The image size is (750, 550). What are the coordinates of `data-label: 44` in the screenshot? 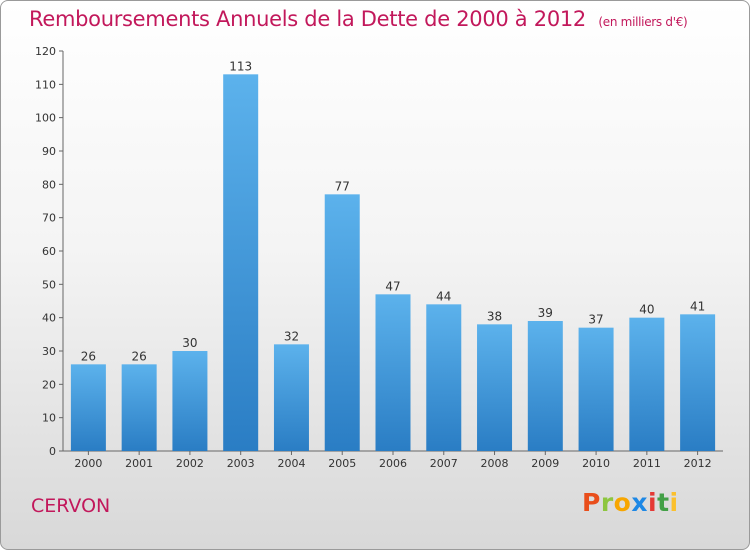 It's located at (443, 296).